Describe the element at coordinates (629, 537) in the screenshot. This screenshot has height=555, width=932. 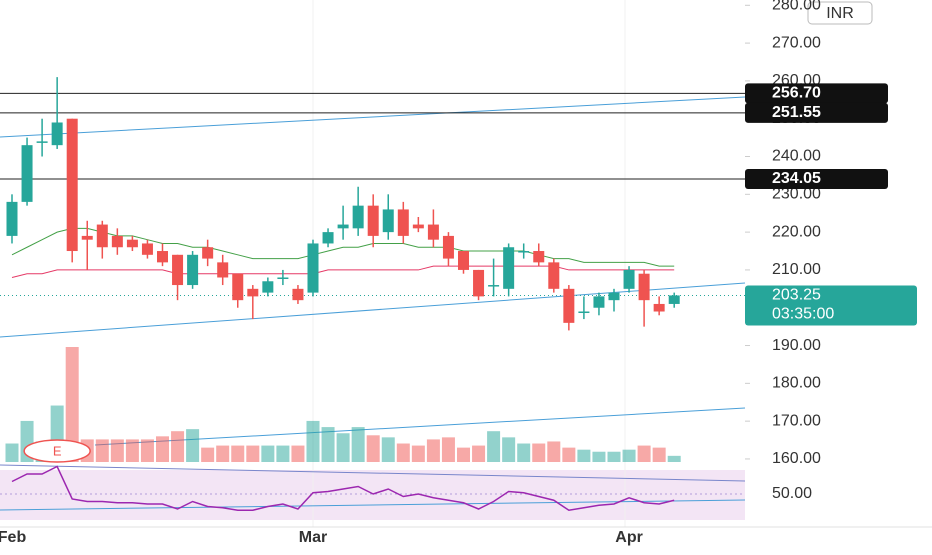
I see `x-tick-label: Apr` at that location.